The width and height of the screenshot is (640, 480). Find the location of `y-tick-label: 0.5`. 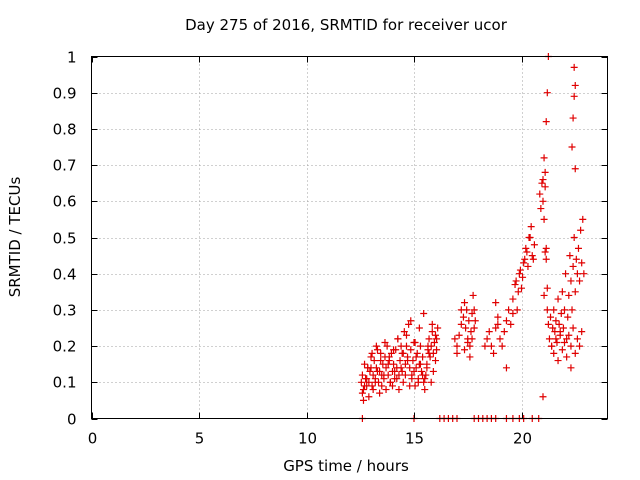

y-tick-label: 0.5 is located at coordinates (65, 239).